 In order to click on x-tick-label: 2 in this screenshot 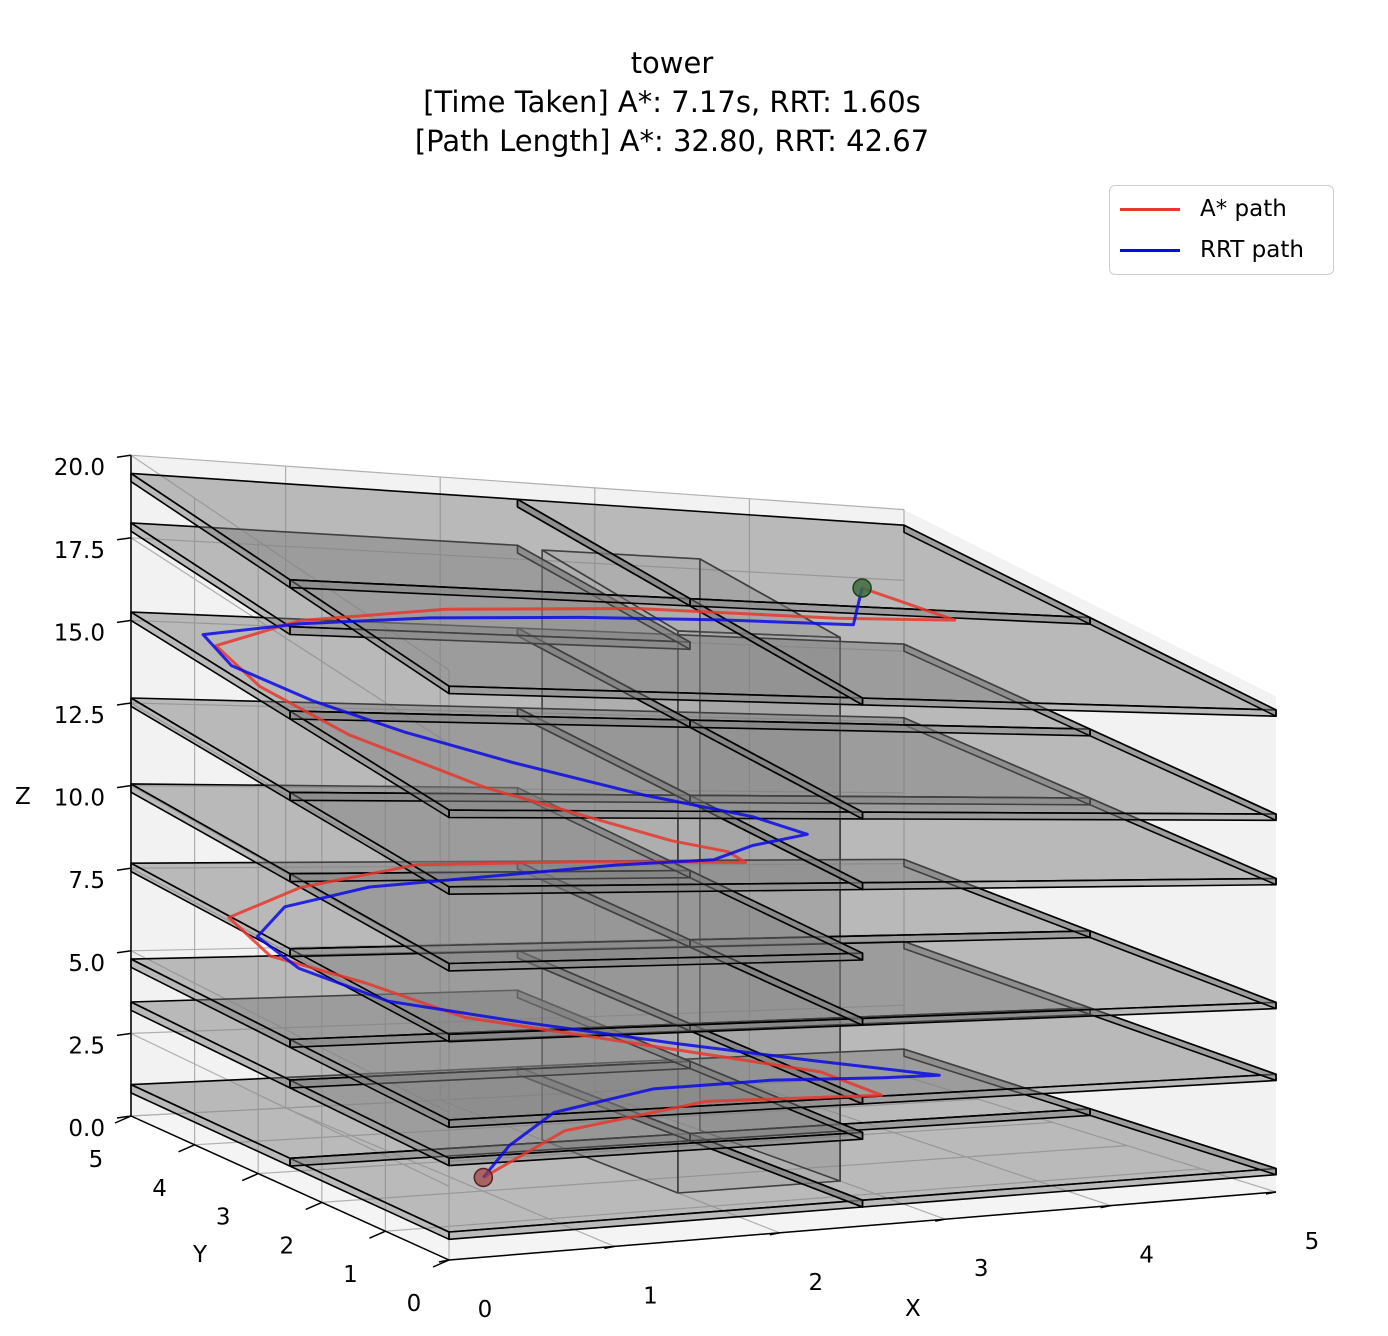, I will do `click(815, 1283)`.